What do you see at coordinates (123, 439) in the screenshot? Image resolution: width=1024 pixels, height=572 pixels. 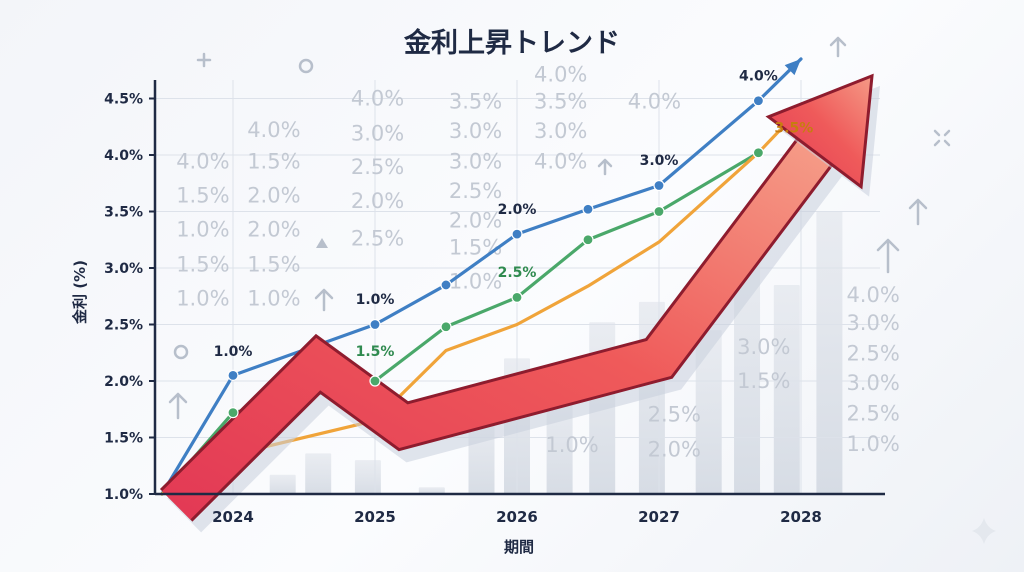 I see `y-tick-label: 1.5%` at bounding box center [123, 439].